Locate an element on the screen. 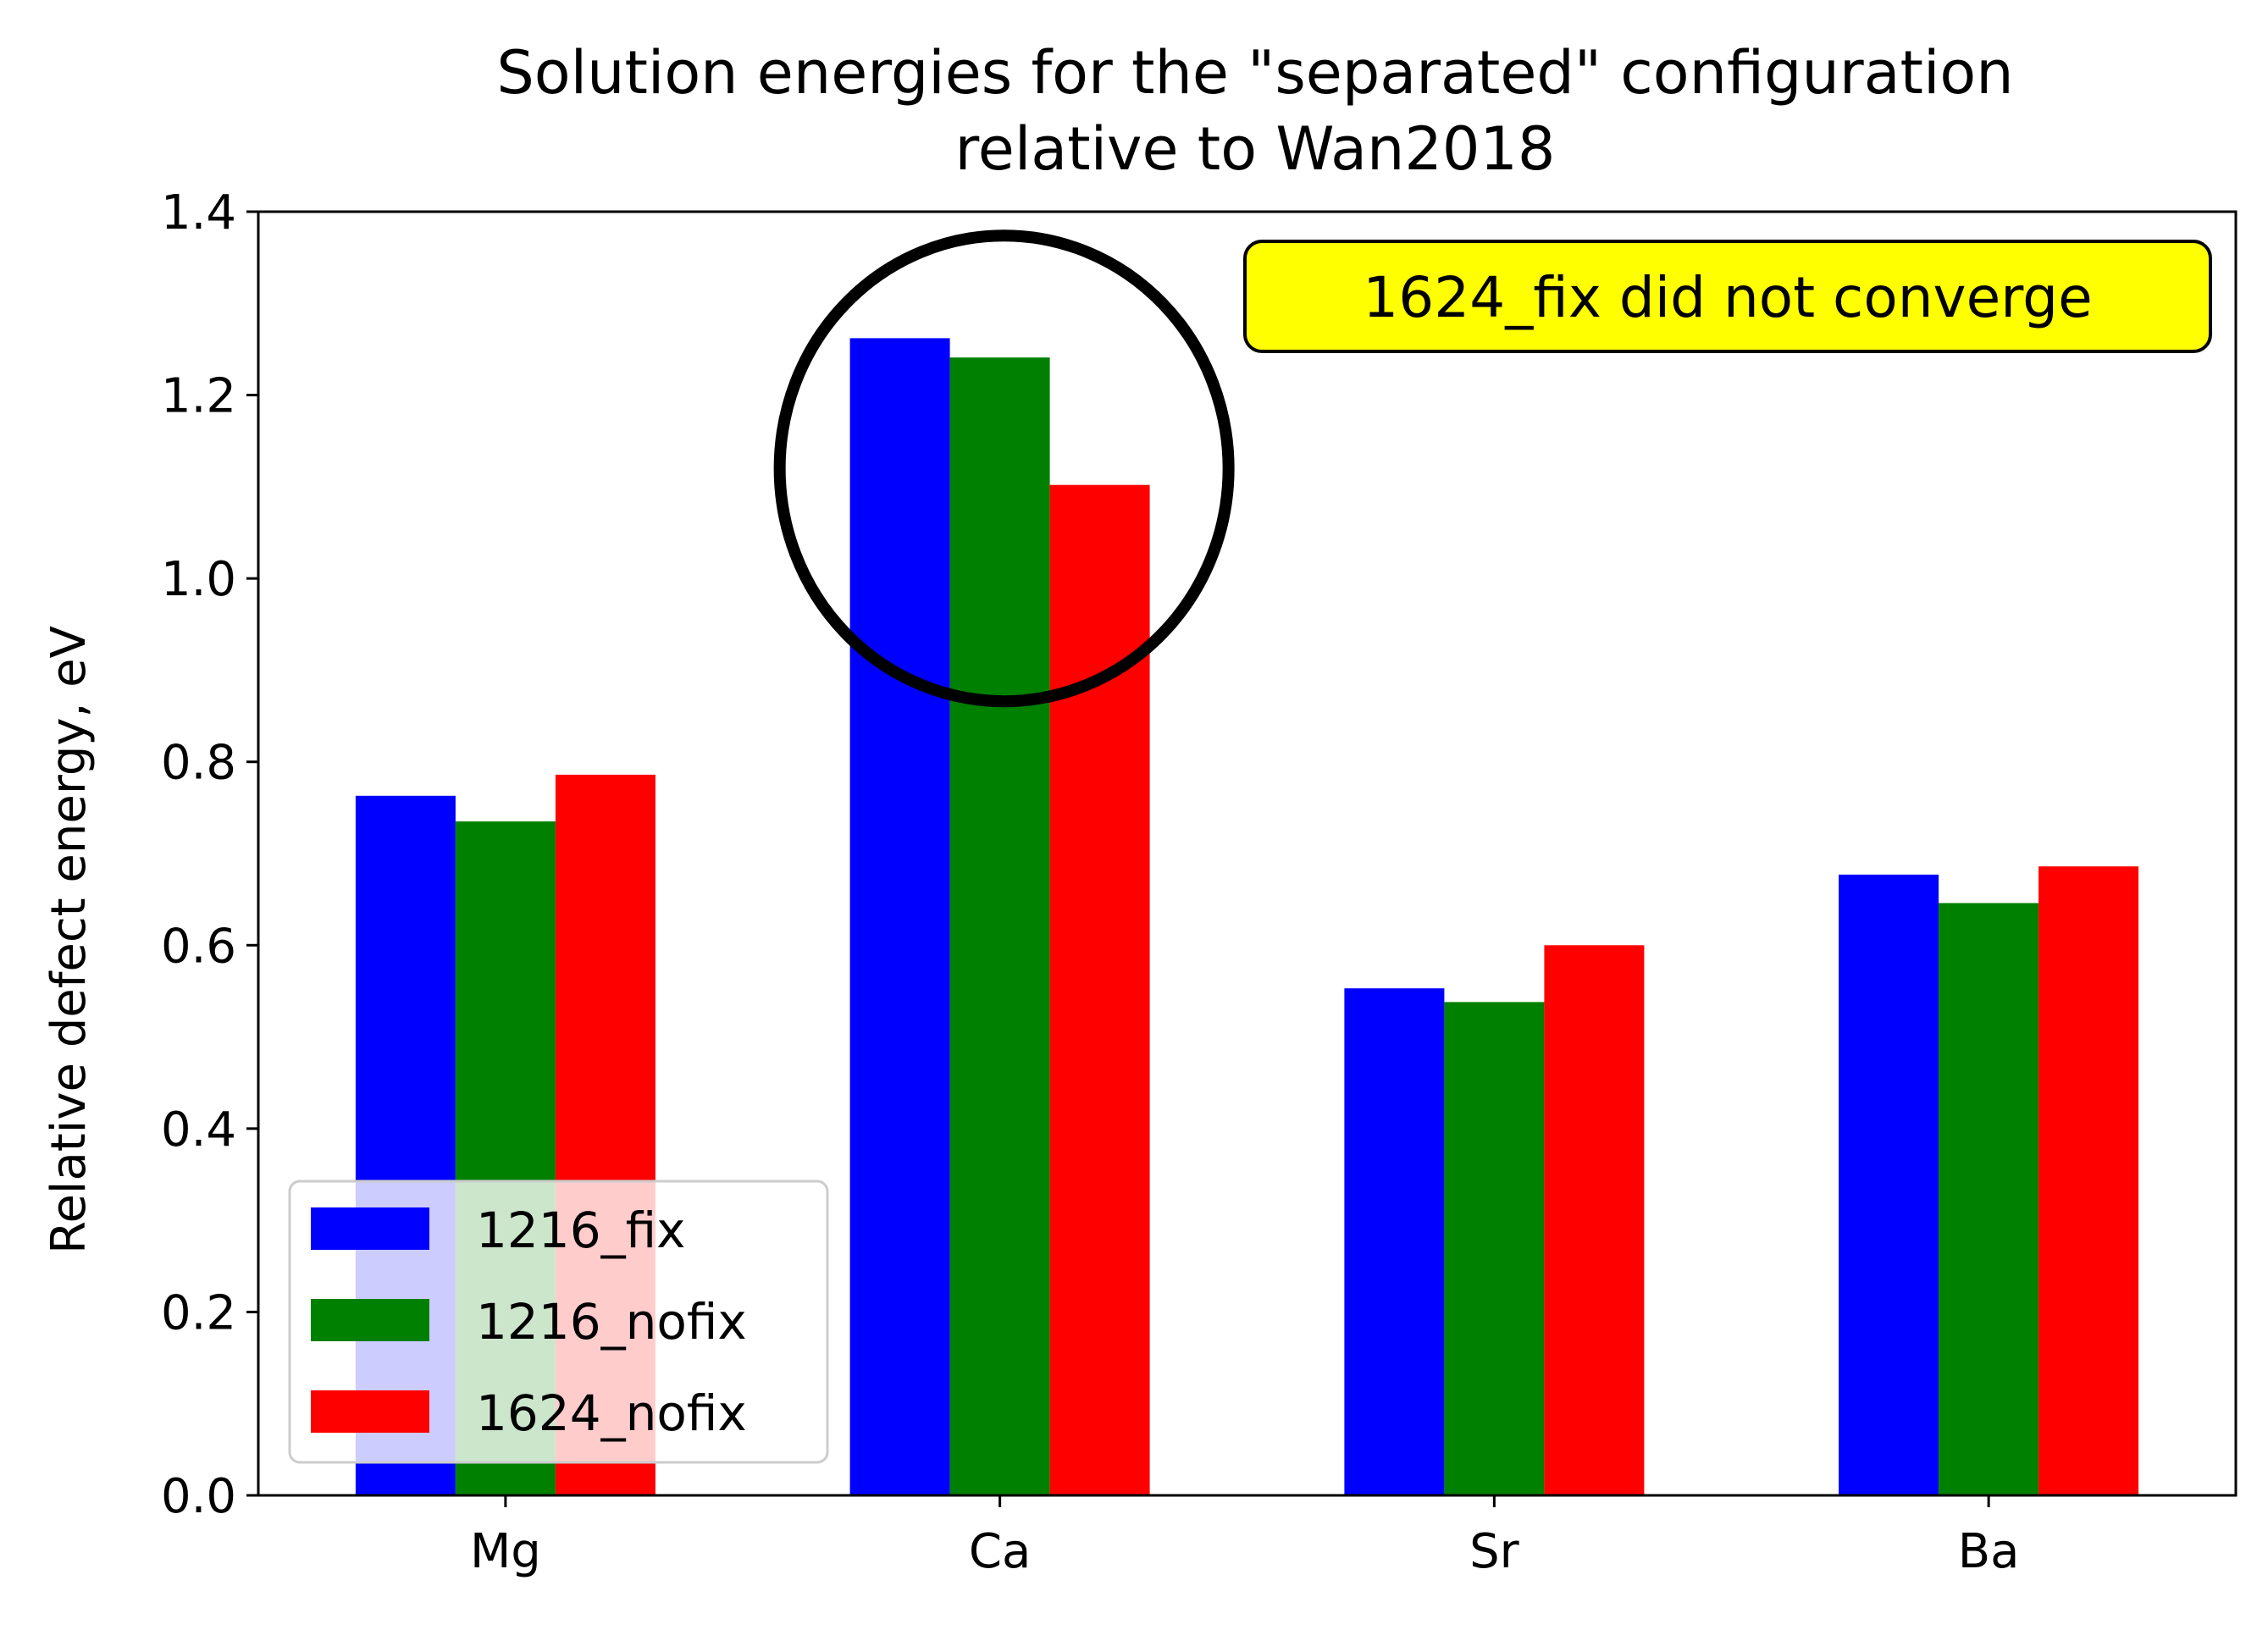  y-tick-label: 1.0 is located at coordinates (198, 579).